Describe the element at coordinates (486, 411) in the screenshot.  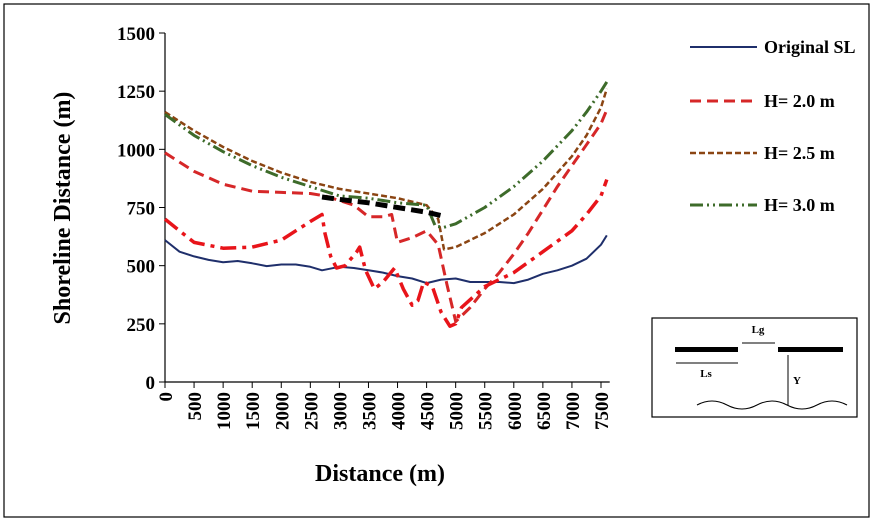
I see `x-tick-label: 5500` at that location.